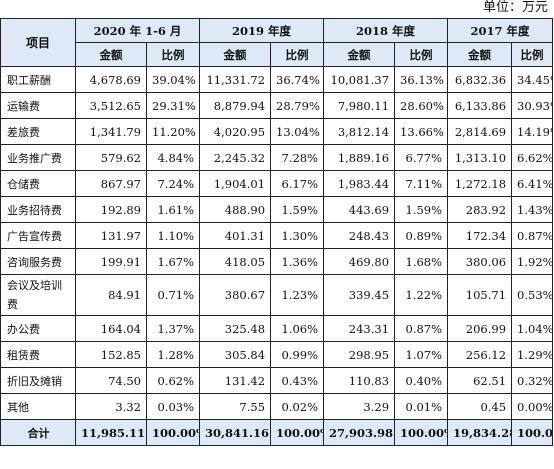  What do you see at coordinates (297, 105) in the screenshot?
I see `ratio-cell: 28.79%` at bounding box center [297, 105].